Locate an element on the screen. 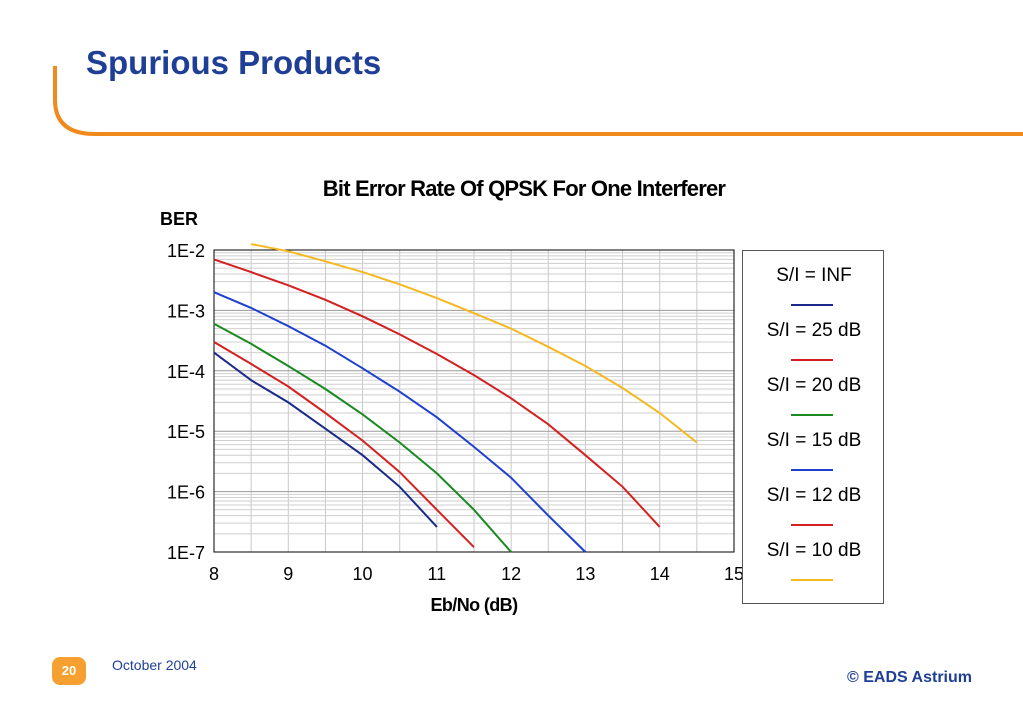  footer-date: October 2004 is located at coordinates (154, 665).